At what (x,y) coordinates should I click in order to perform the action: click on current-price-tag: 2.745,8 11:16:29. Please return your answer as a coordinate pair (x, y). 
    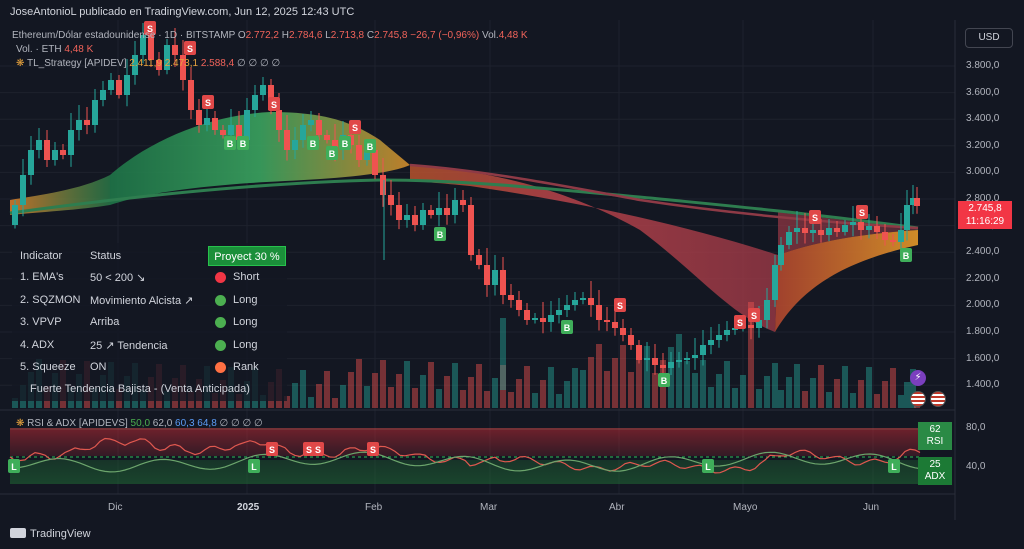
    Looking at the image, I should click on (985, 215).